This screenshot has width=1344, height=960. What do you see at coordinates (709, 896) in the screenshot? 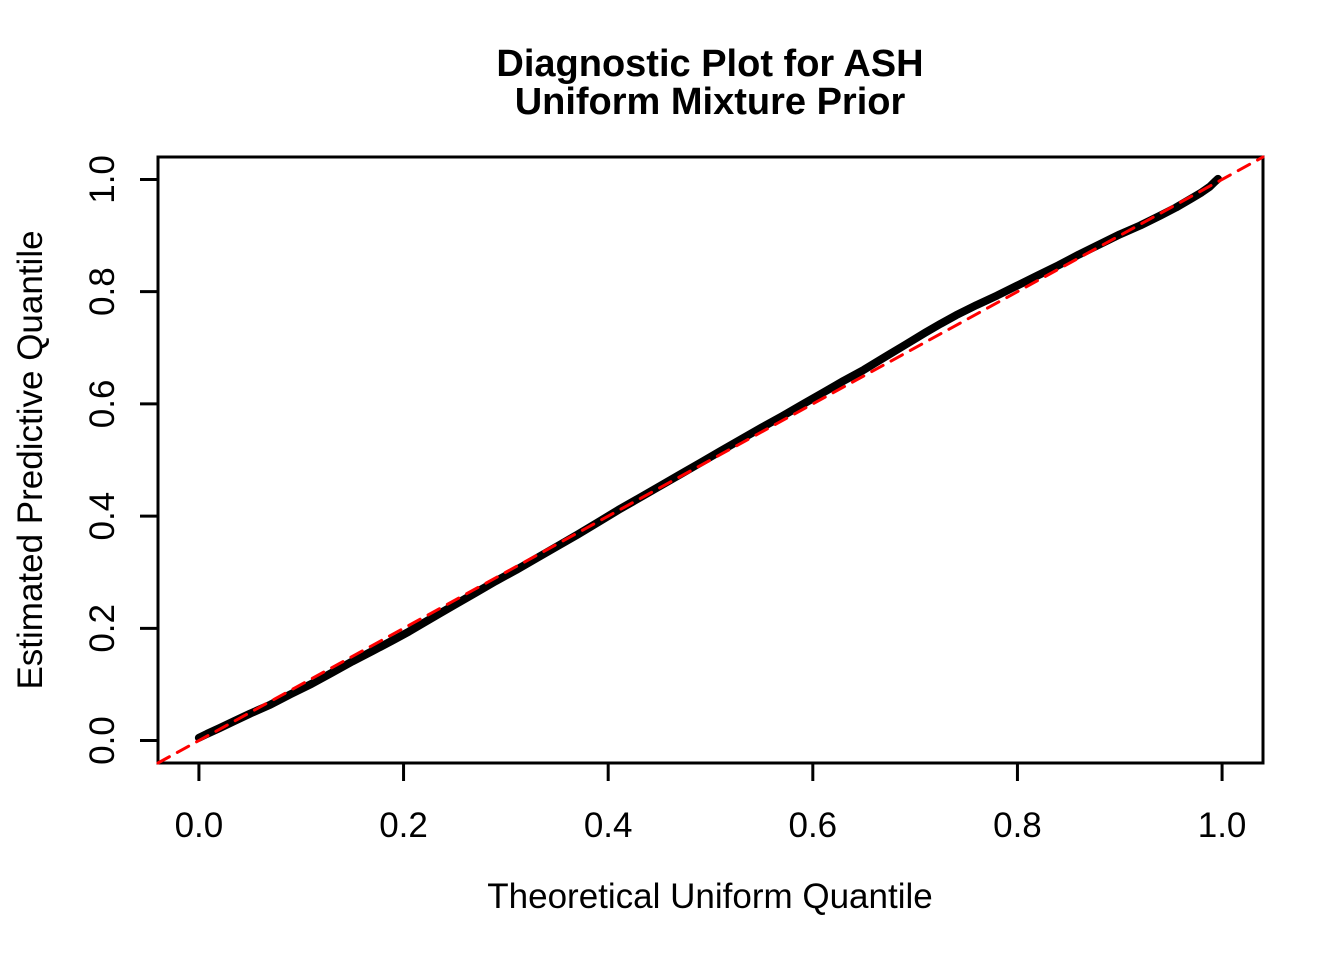
I see `x-axis-title: Theoretical Uniform Quantile` at bounding box center [709, 896].